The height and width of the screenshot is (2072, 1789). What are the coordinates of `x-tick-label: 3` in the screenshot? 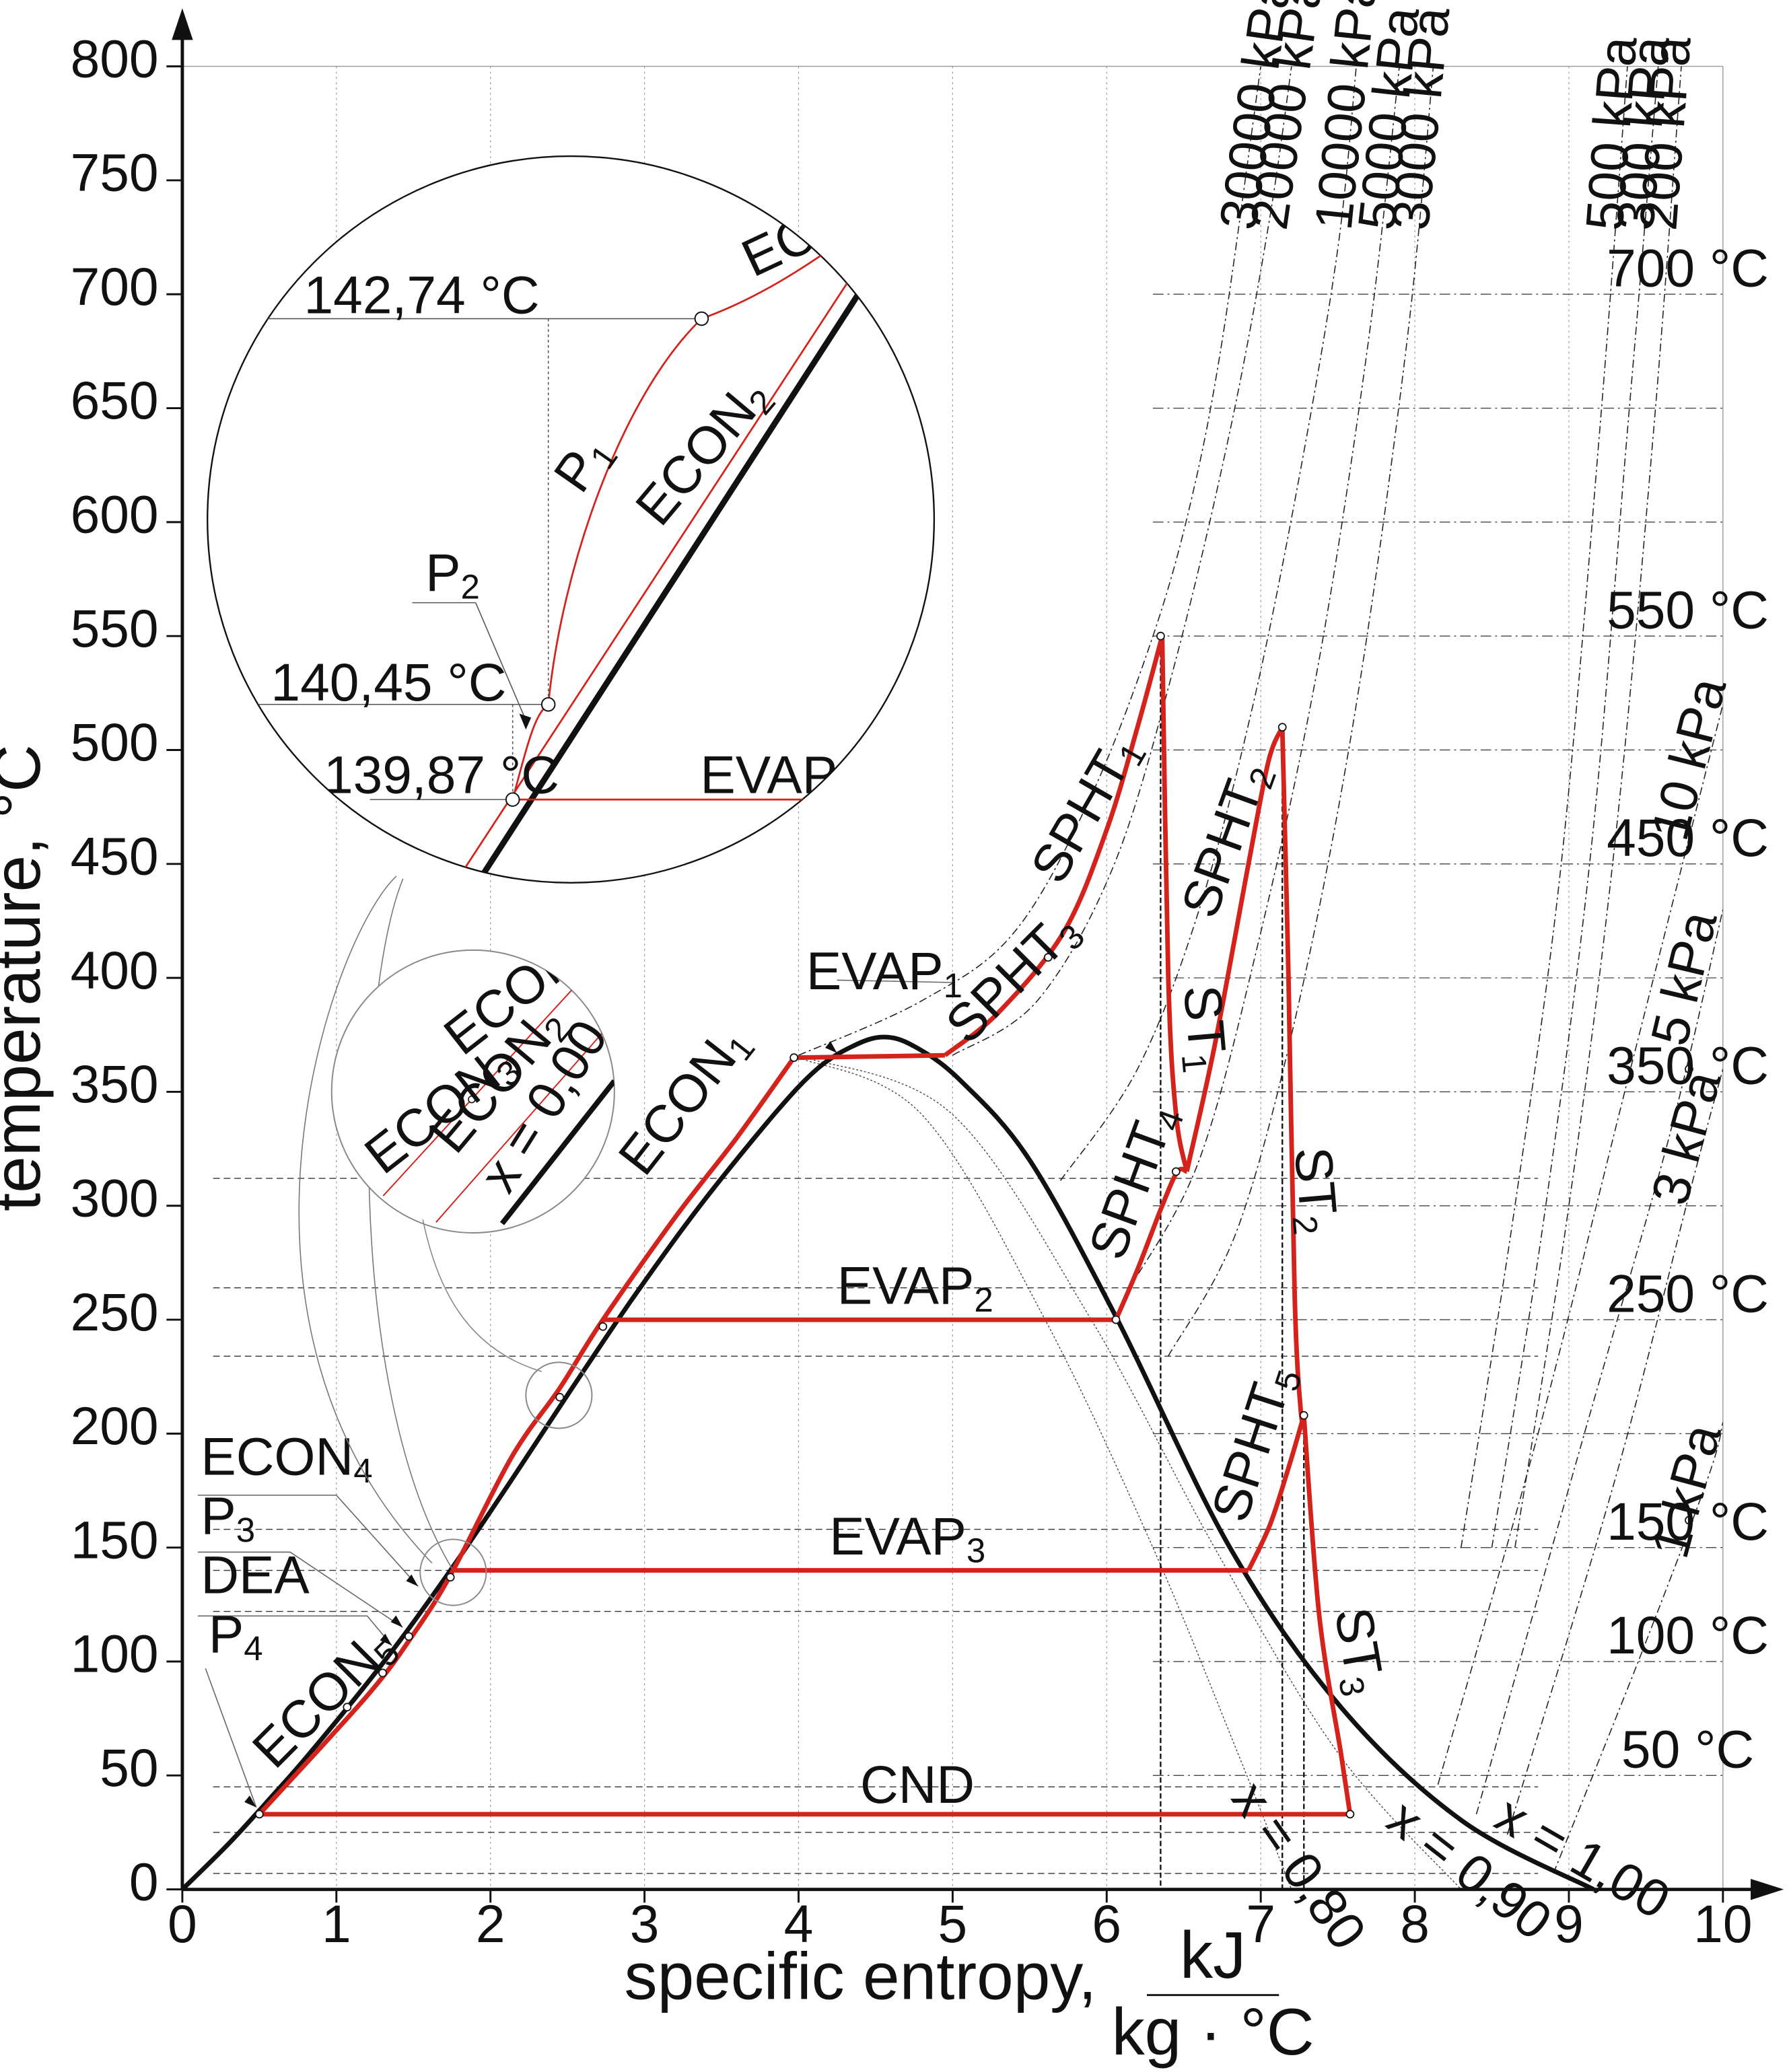 It's located at (645, 1924).